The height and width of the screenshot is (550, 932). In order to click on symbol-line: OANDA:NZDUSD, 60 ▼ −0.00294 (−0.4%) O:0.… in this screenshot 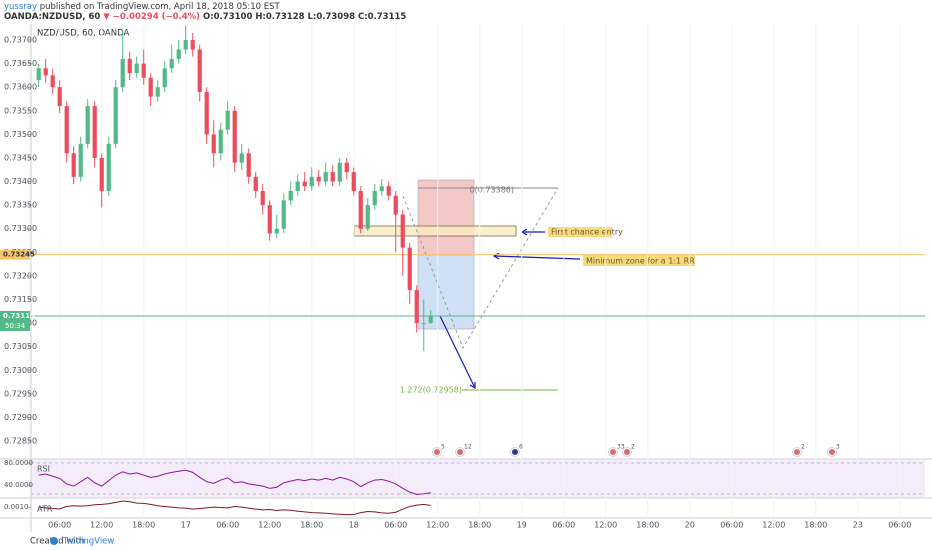, I will do `click(205, 17)`.